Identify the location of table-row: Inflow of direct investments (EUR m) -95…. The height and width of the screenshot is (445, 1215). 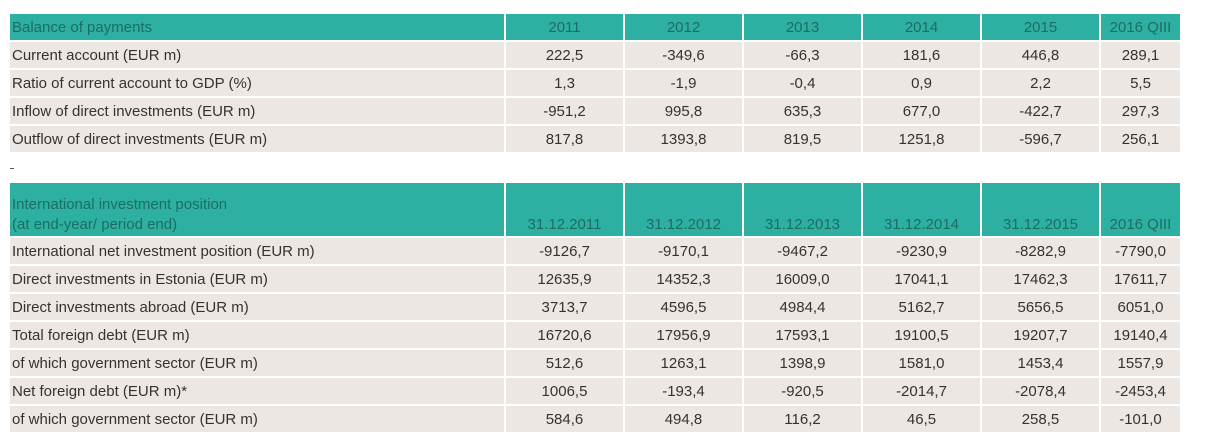
(595, 111).